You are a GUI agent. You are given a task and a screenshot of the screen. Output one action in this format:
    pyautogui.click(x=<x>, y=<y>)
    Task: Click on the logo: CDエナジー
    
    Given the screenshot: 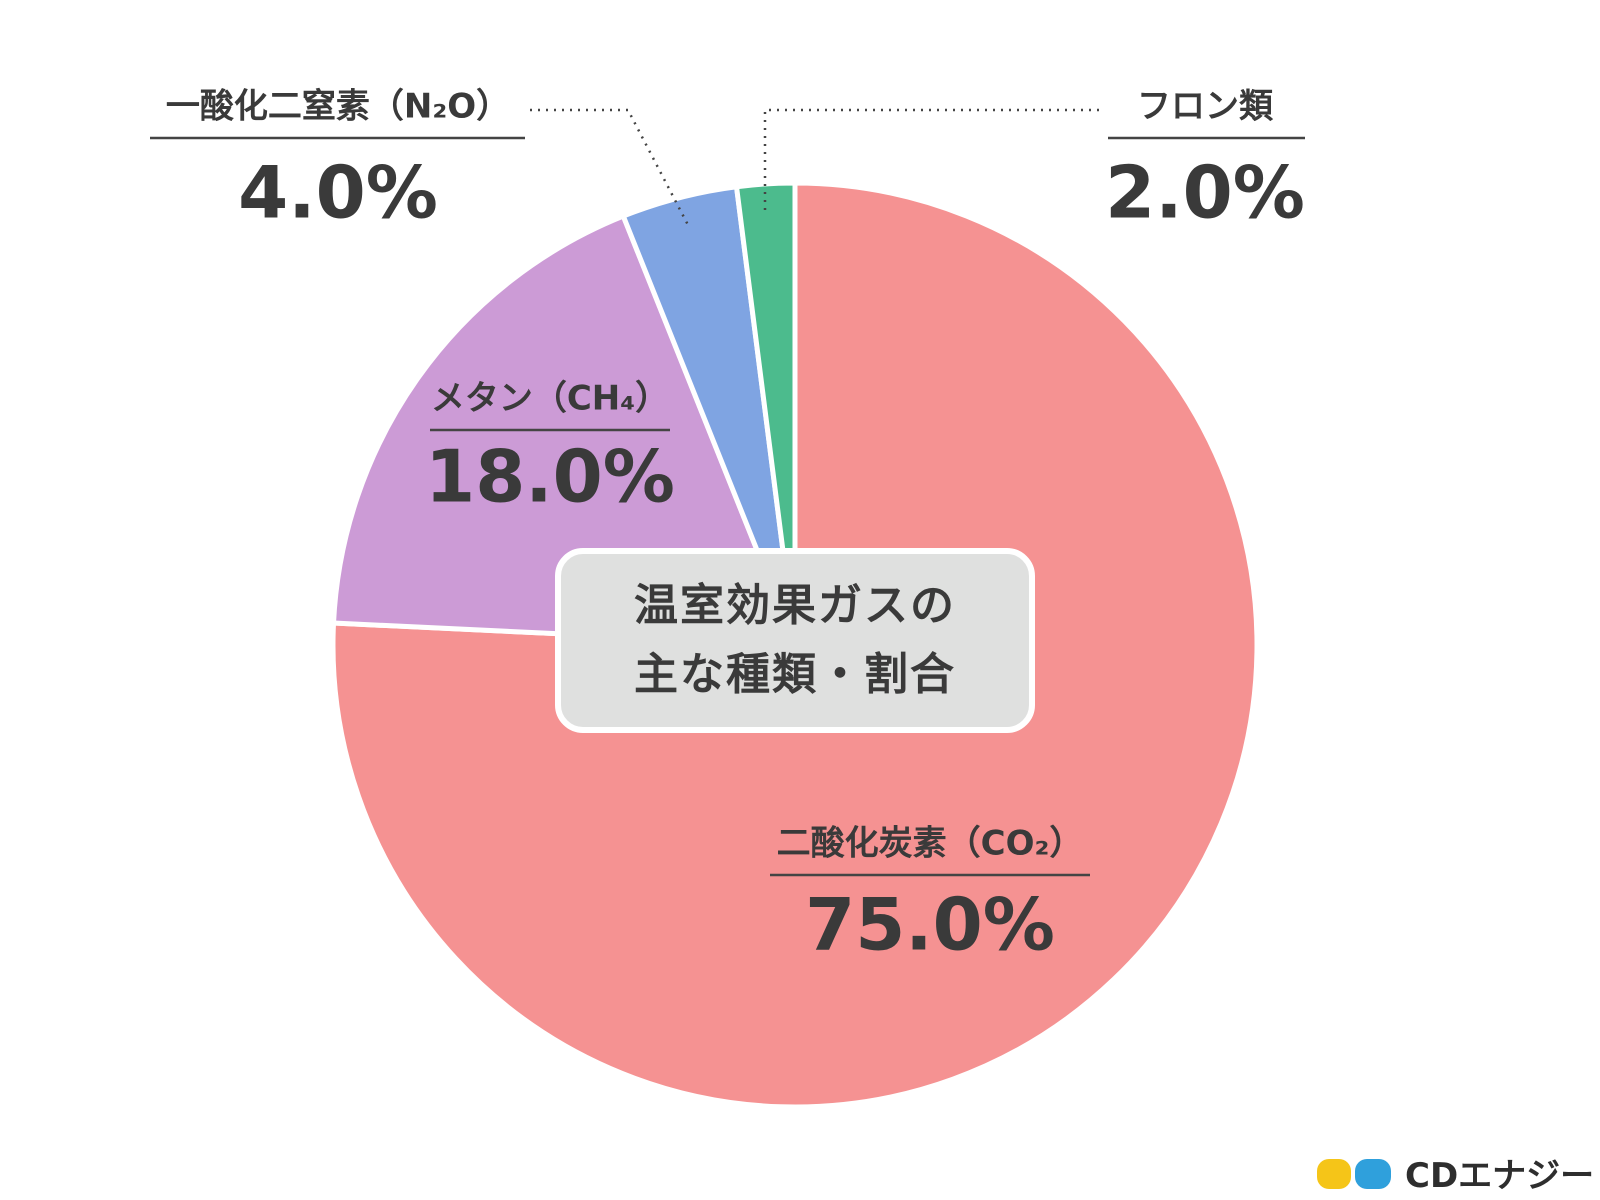 What is the action you would take?
    pyautogui.click(x=1454, y=1172)
    